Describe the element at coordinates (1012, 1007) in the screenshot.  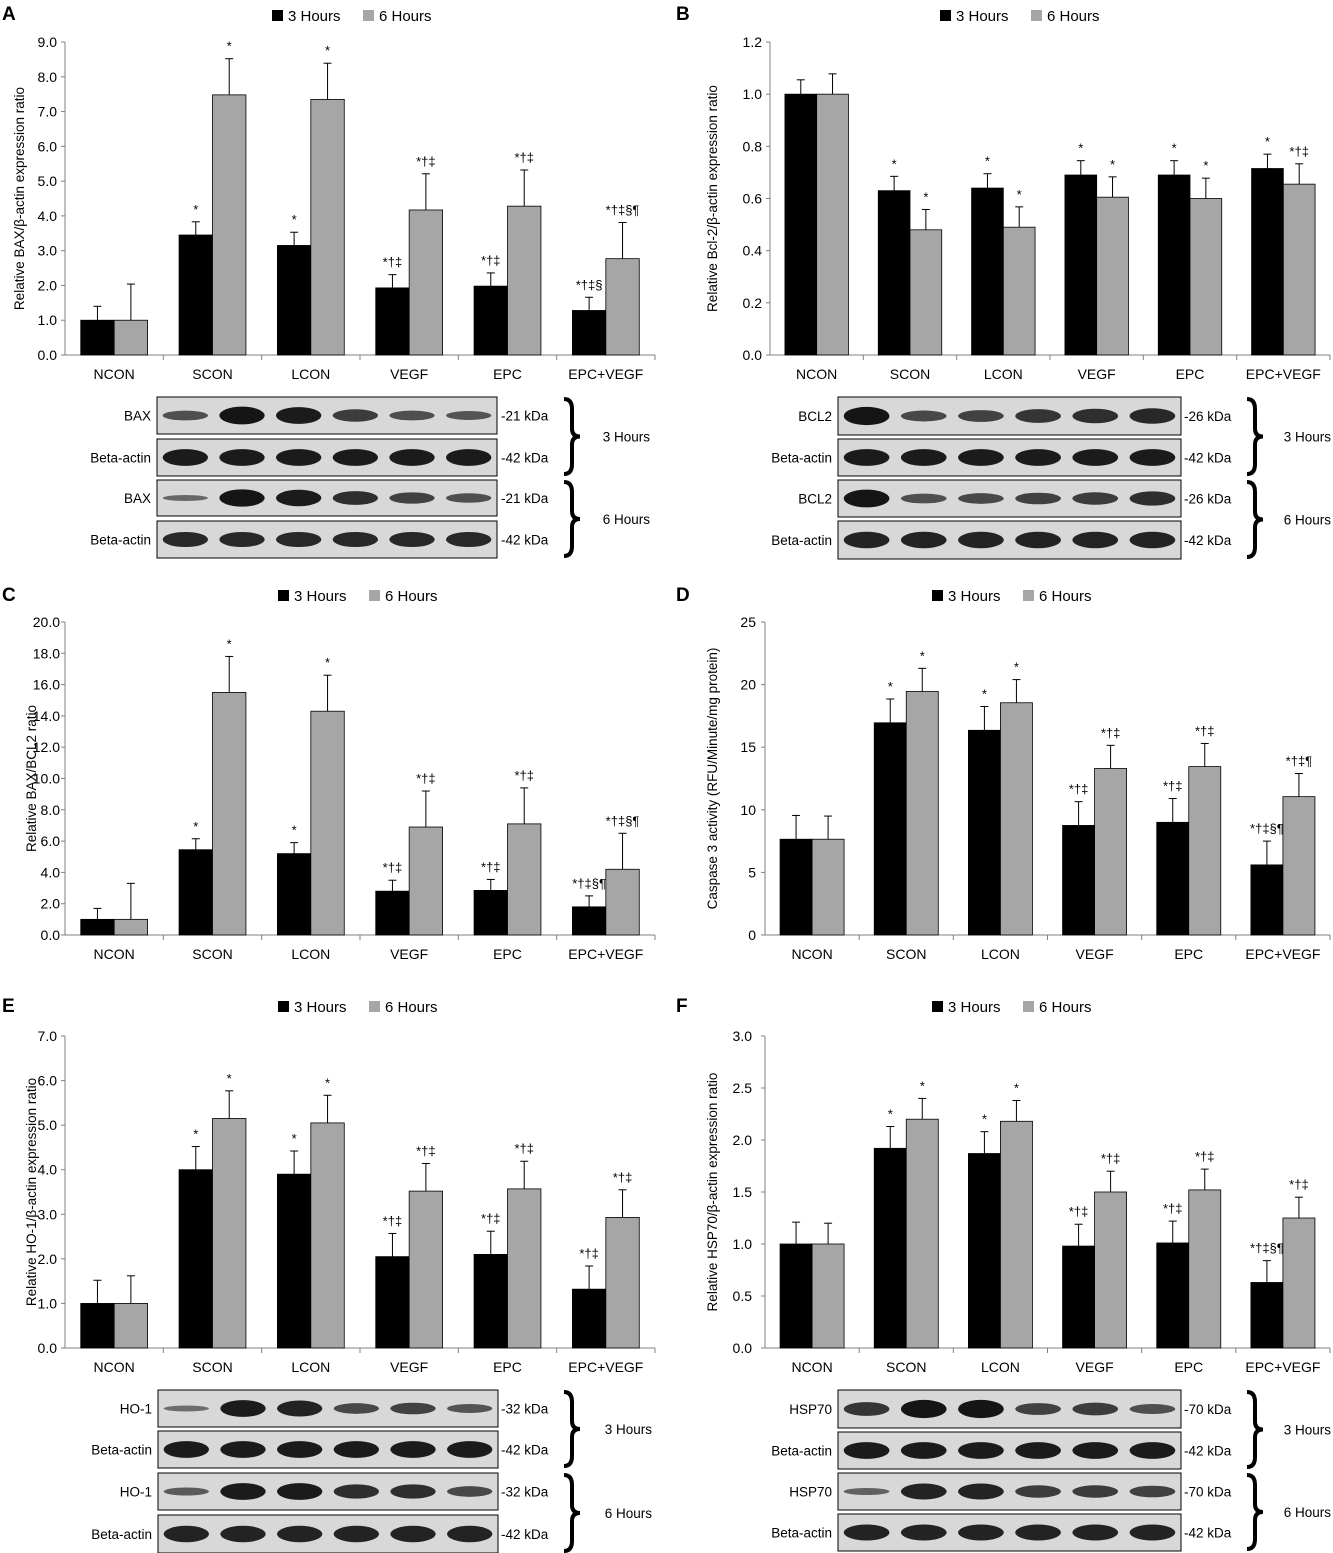
I see `legend: 3 Hours 6 Hours` at that location.